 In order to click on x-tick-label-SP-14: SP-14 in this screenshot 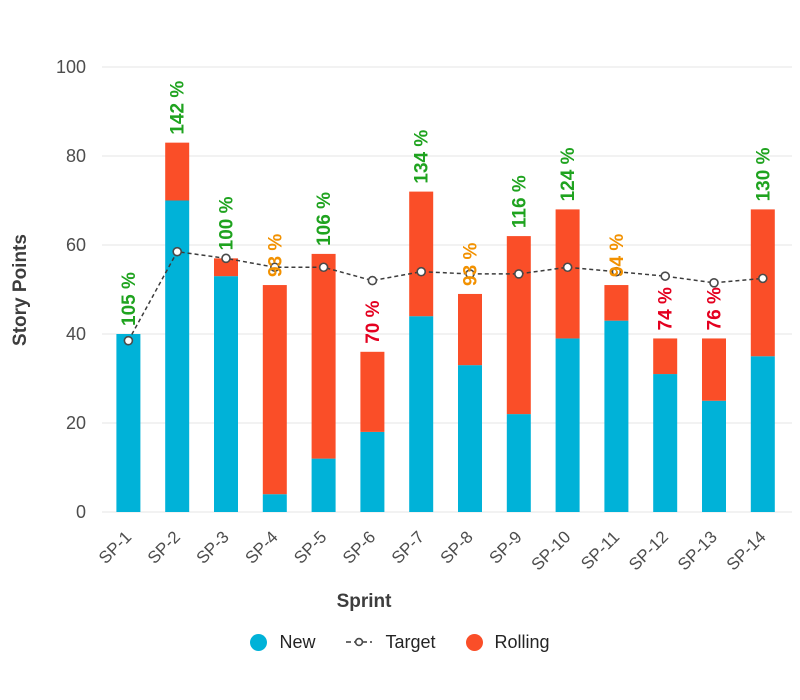, I will do `click(746, 550)`.